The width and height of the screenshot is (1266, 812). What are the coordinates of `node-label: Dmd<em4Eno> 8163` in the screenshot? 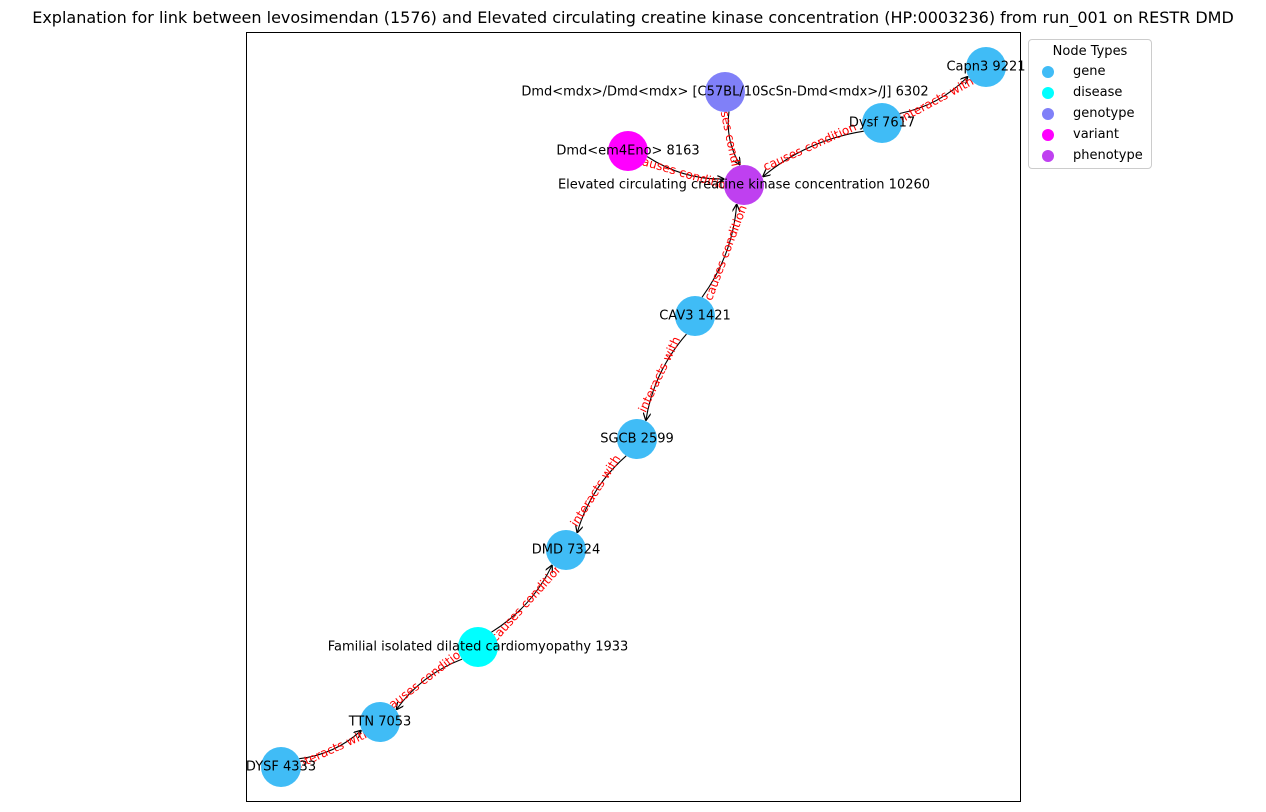 It's located at (627, 151).